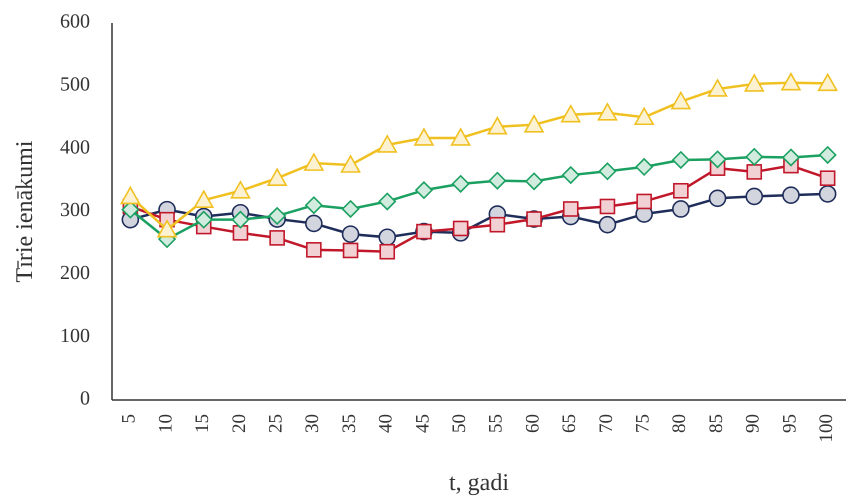  What do you see at coordinates (203, 423) in the screenshot?
I see `x-tick-label: 15` at bounding box center [203, 423].